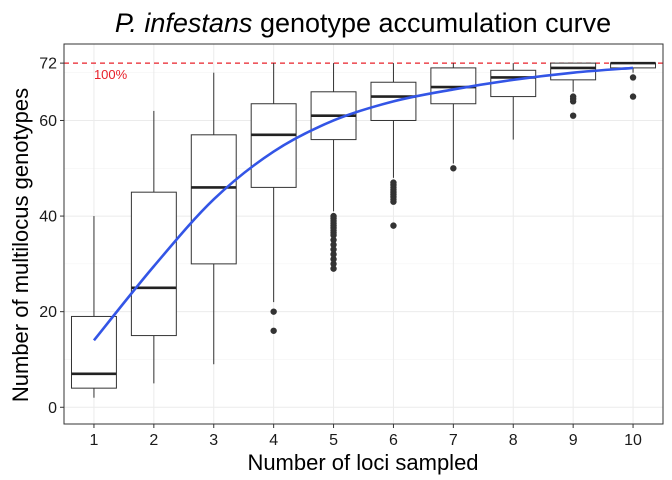 This screenshot has width=672, height=480. What do you see at coordinates (333, 440) in the screenshot?
I see `x-tick-label: 5` at bounding box center [333, 440].